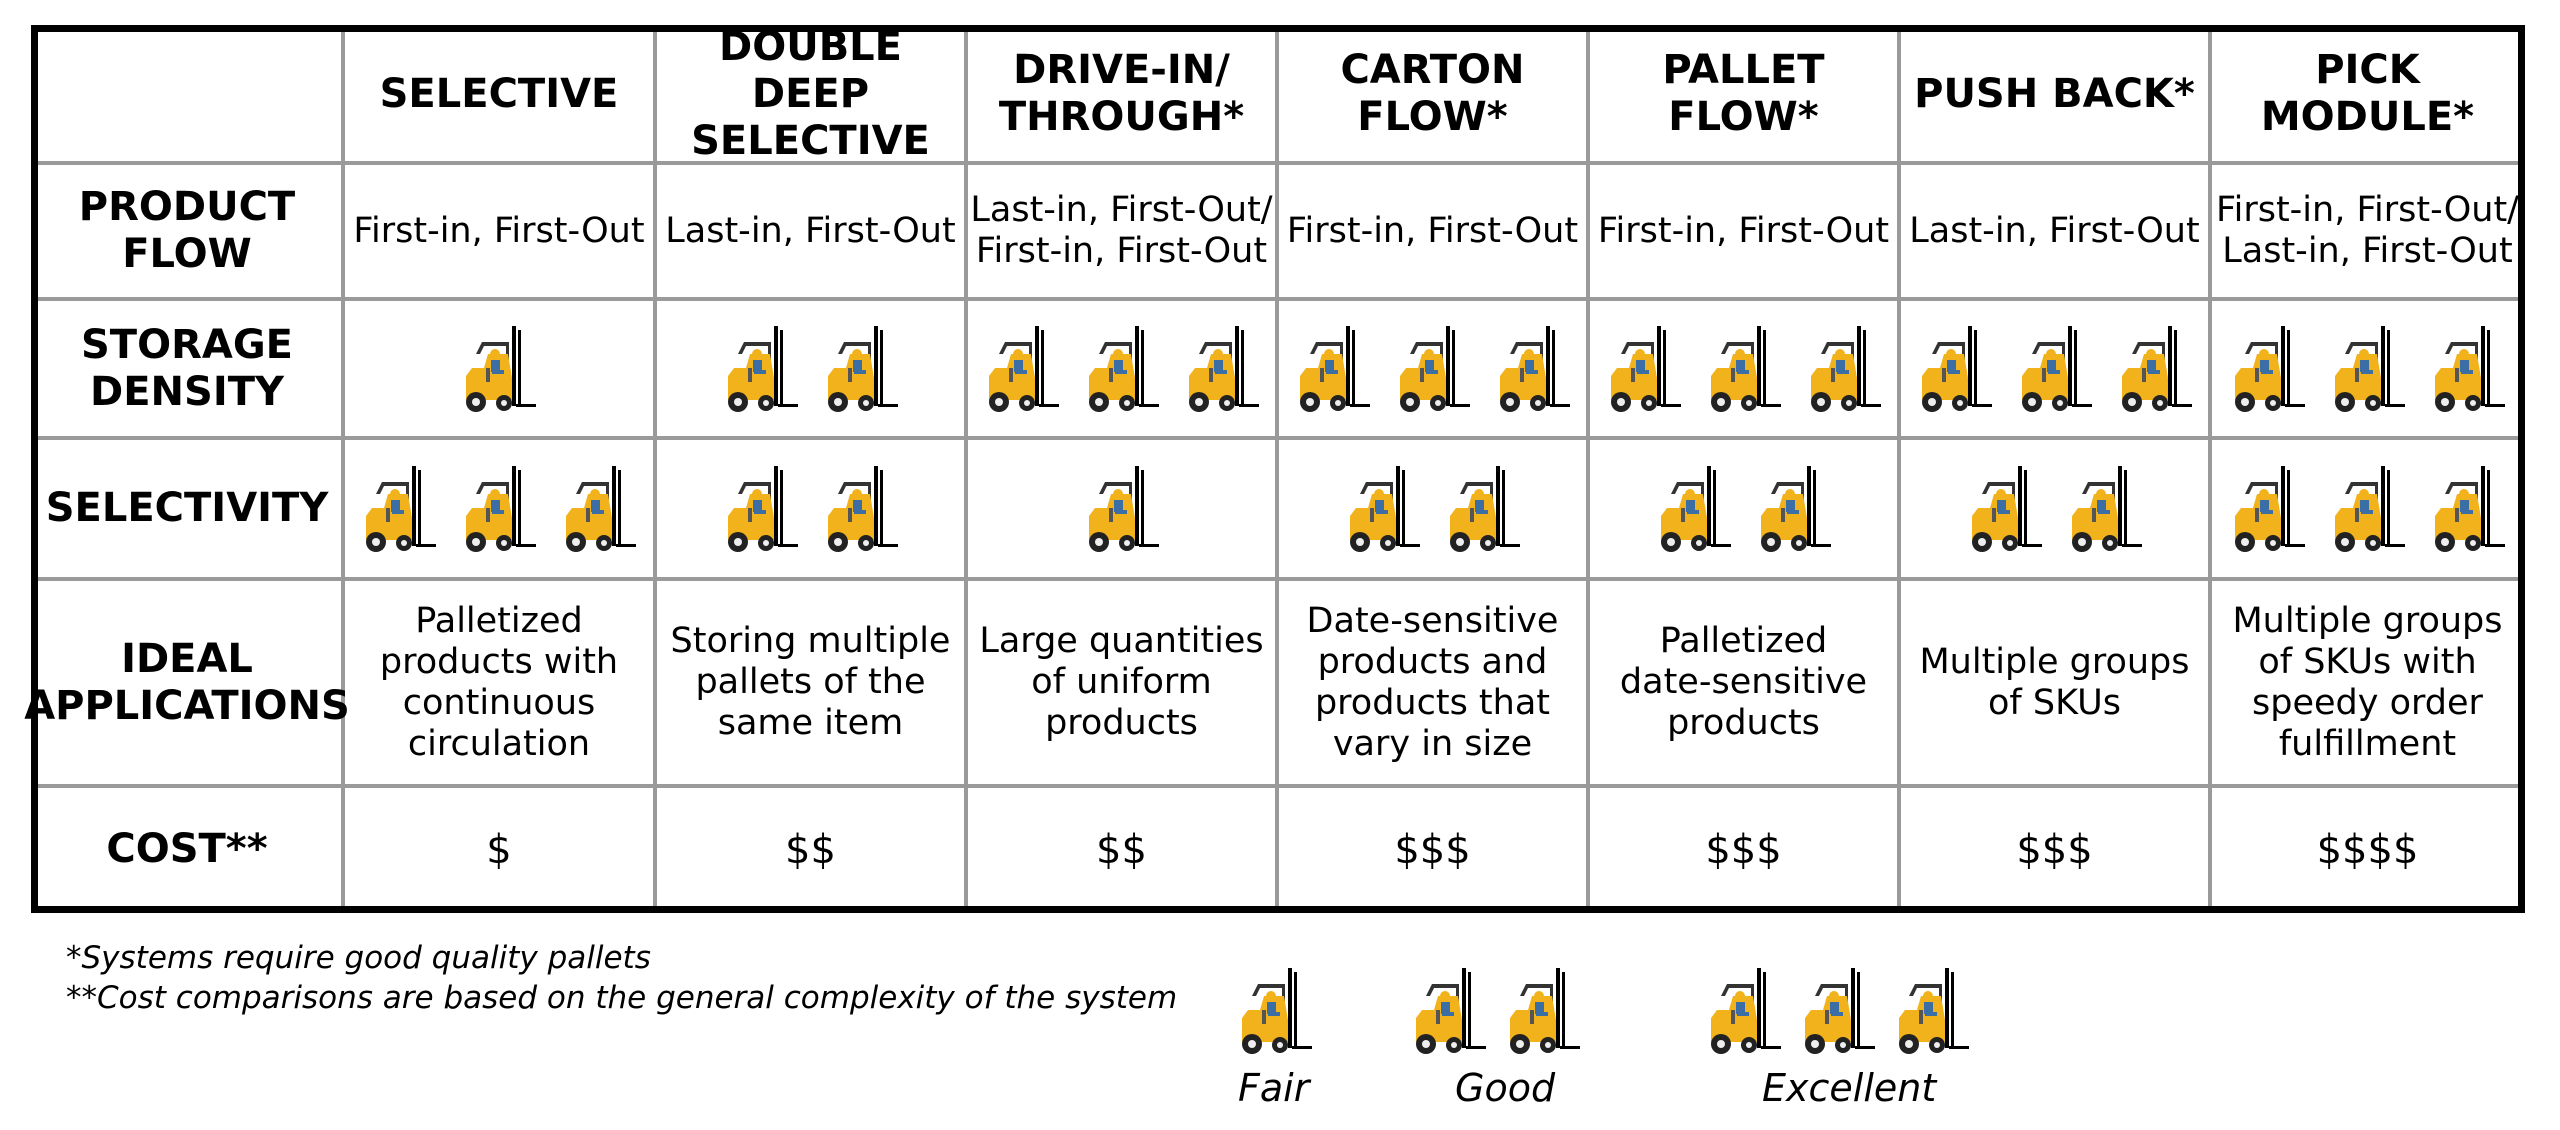 The width and height of the screenshot is (2560, 1130). I want to click on column-header: CARTON FLOW*, so click(1432, 94).